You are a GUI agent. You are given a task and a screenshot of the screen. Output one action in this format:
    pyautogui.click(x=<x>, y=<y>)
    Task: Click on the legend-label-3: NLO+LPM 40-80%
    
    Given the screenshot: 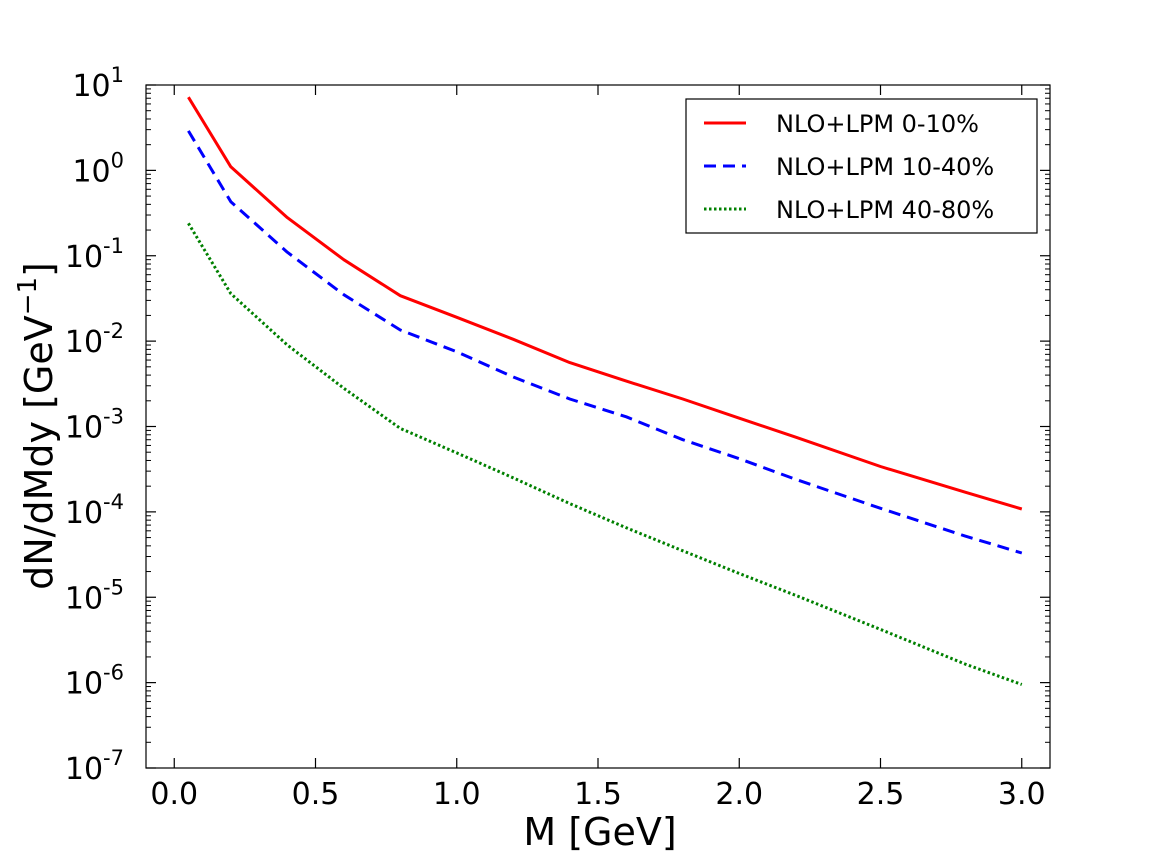 What is the action you would take?
    pyautogui.click(x=885, y=210)
    